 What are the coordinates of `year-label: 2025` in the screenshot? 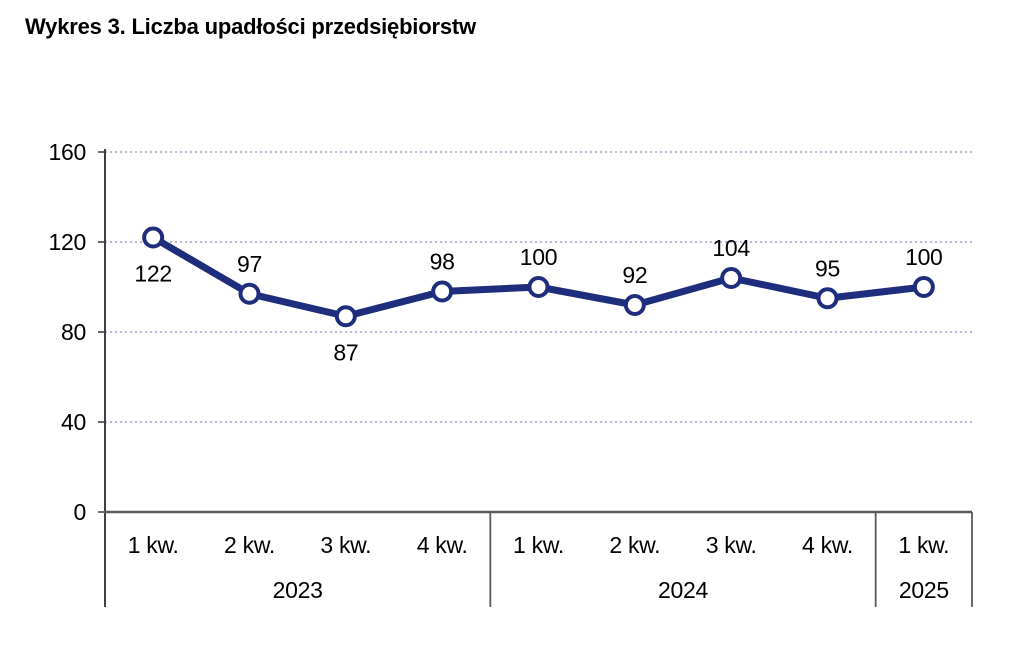 It's located at (924, 590).